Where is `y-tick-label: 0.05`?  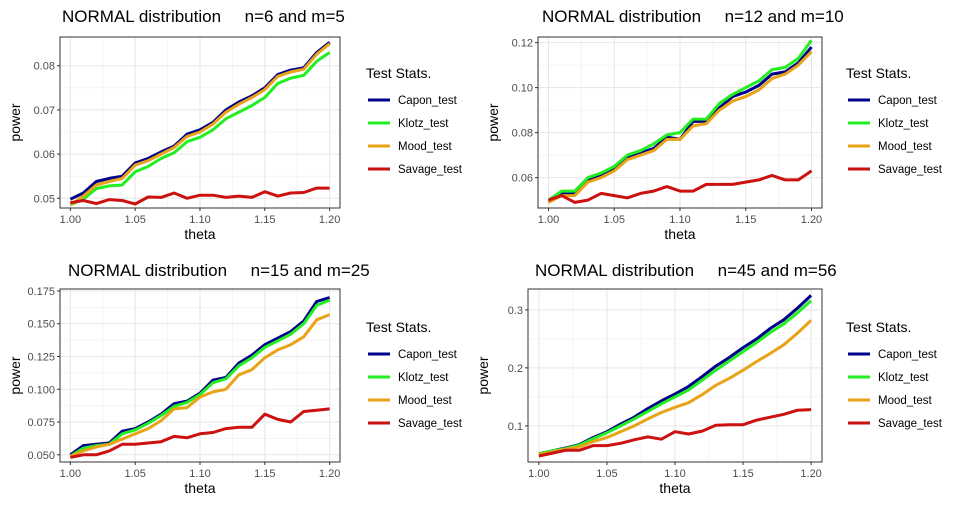
y-tick-label: 0.05 is located at coordinates (44, 199).